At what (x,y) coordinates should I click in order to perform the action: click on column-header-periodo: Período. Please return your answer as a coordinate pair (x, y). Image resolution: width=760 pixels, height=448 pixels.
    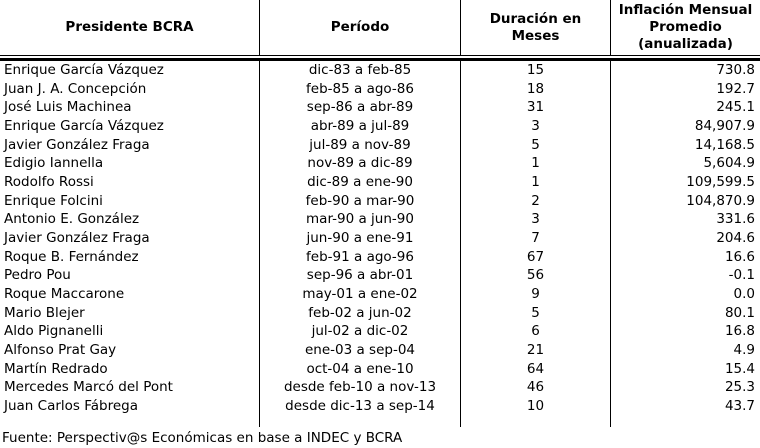
    Looking at the image, I should click on (359, 27).